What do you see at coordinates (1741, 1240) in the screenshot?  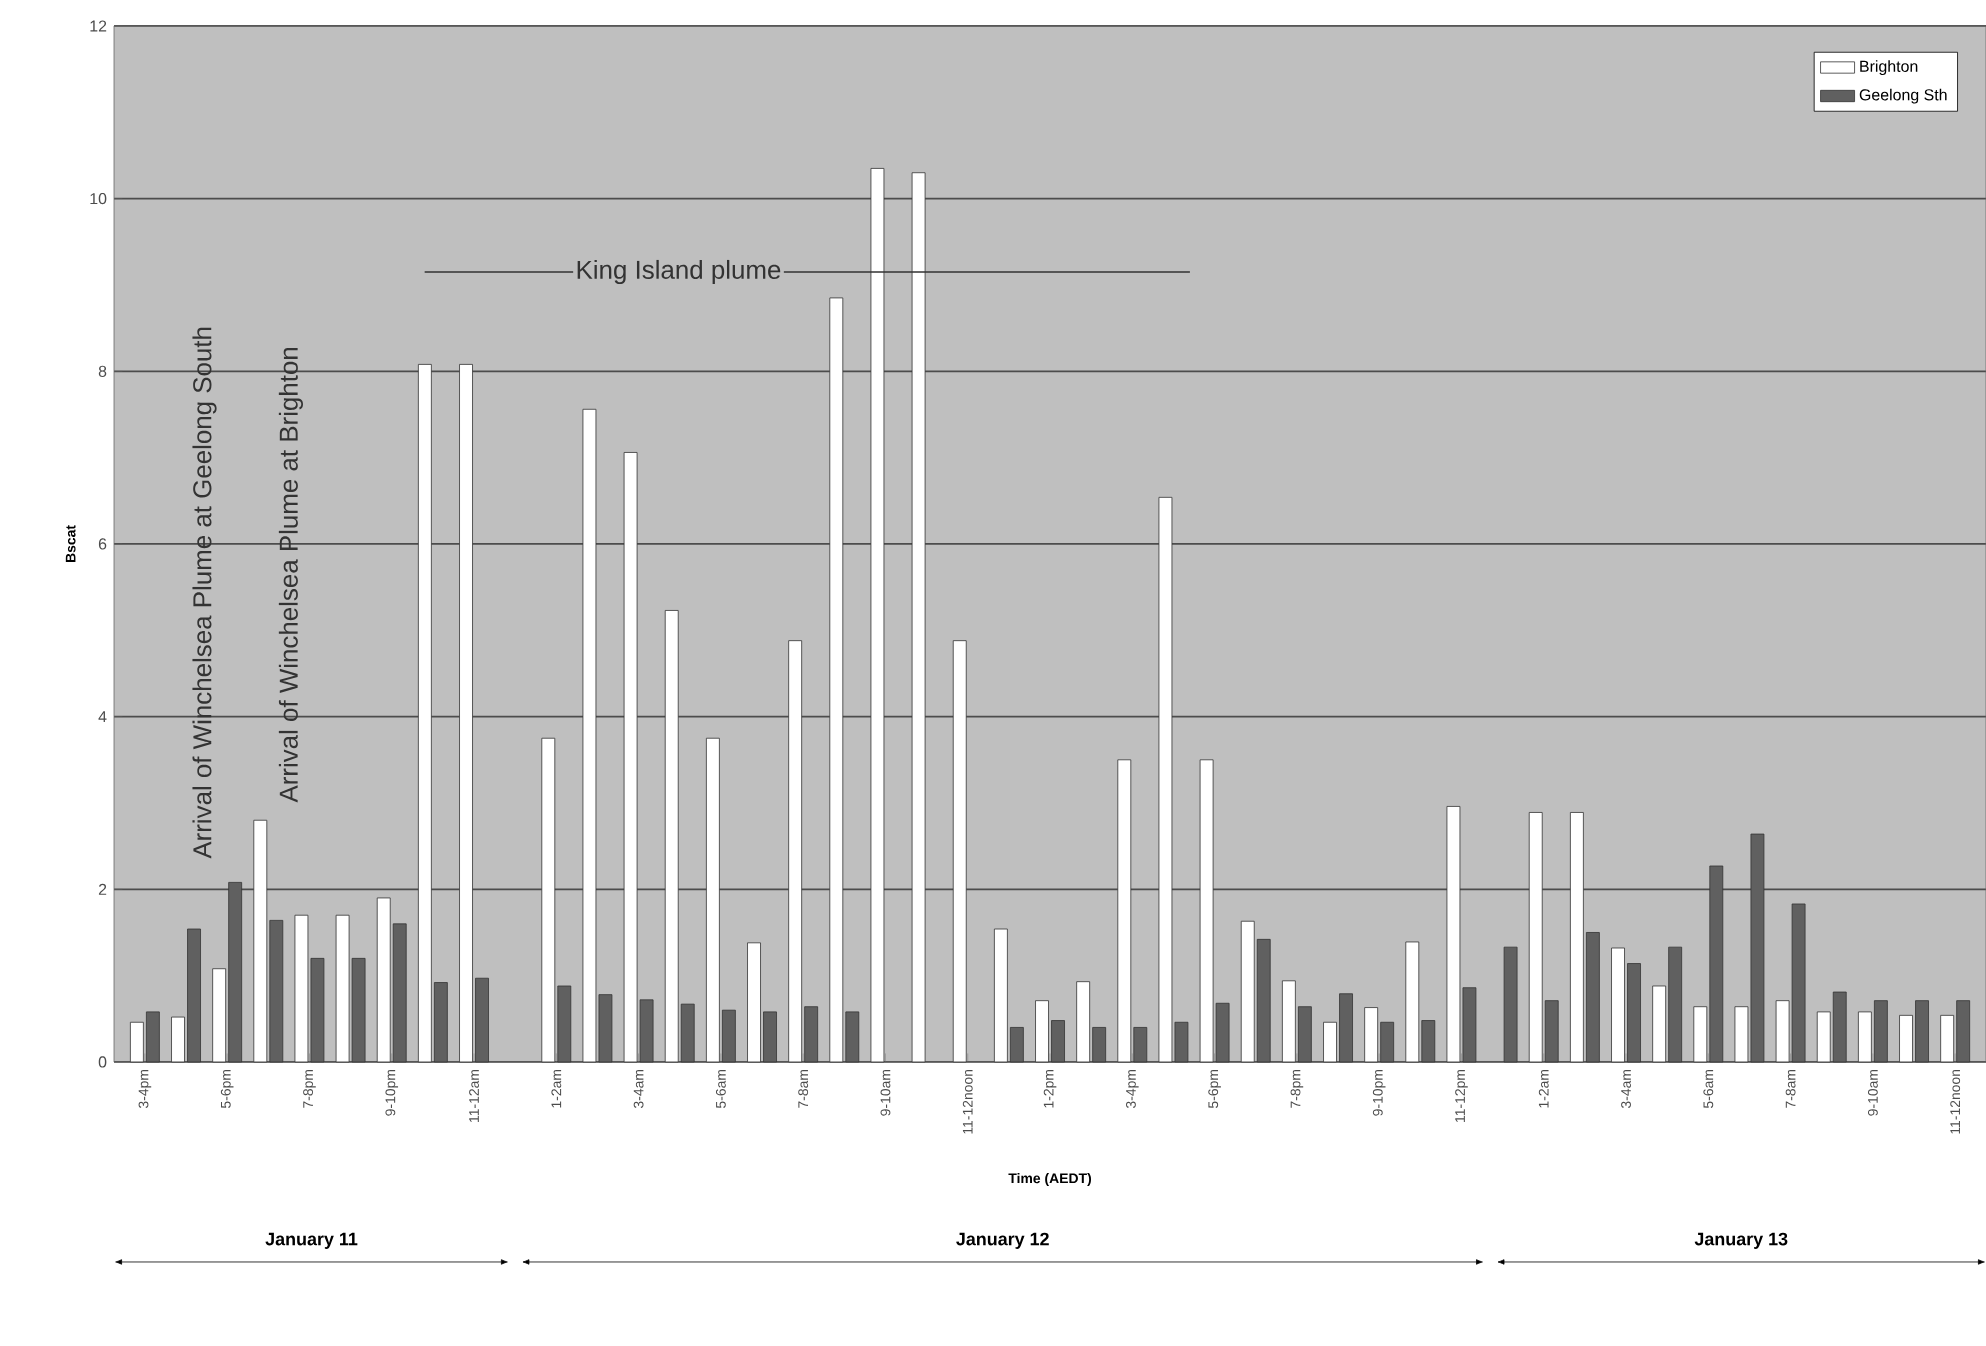 I see `text: January 13` at bounding box center [1741, 1240].